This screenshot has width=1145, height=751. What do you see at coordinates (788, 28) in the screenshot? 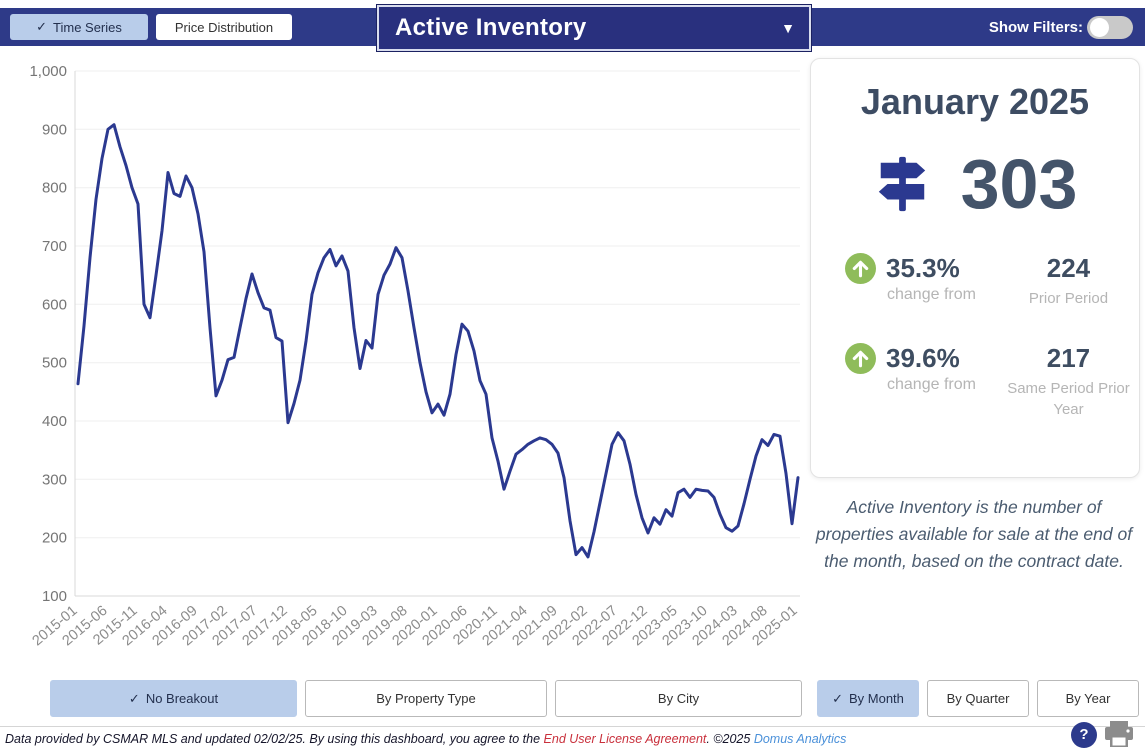
I see `chevron-down-icon: ▼` at bounding box center [788, 28].